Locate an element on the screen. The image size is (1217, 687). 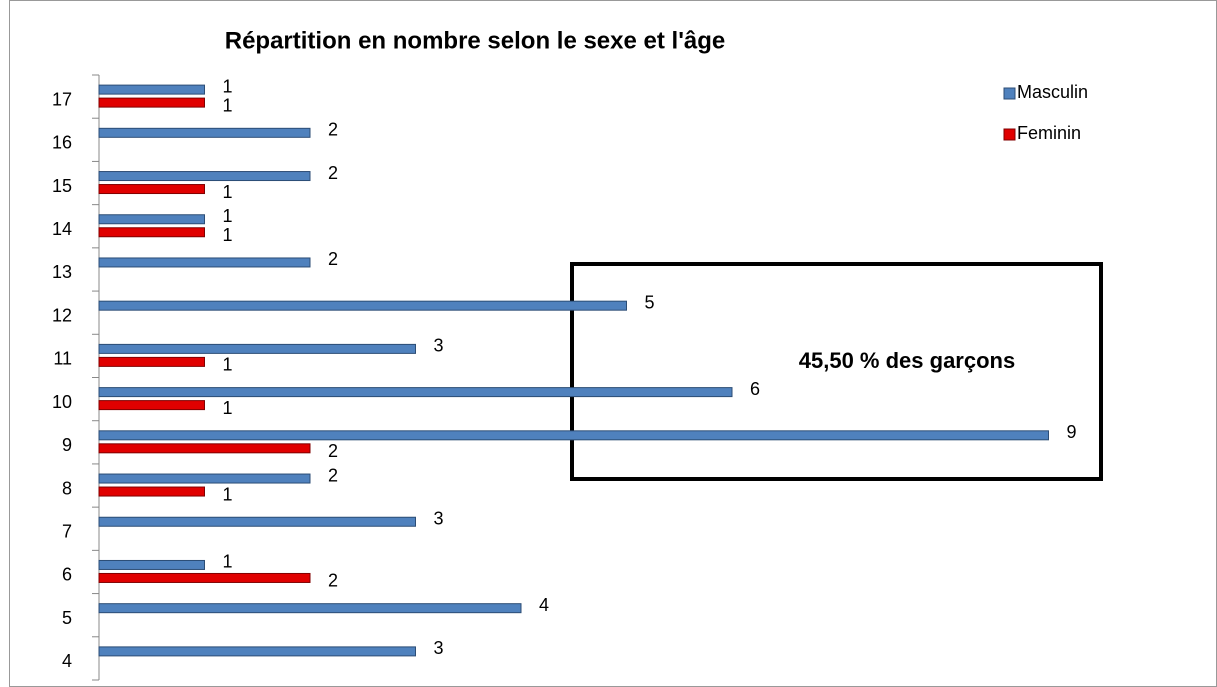
y-tick-label: 7 is located at coordinates (67, 532).